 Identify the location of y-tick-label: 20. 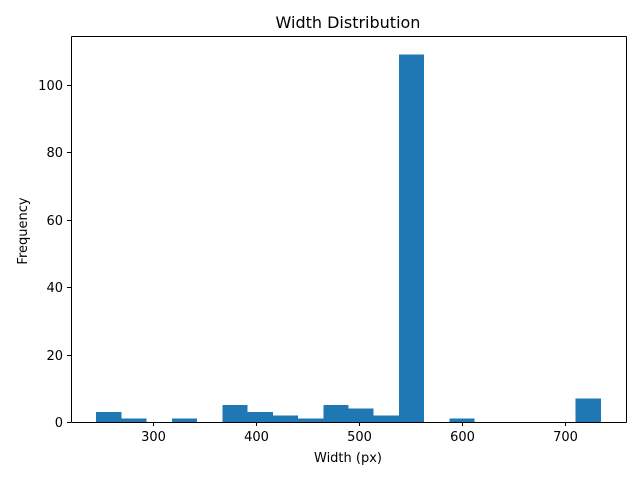
(54, 356).